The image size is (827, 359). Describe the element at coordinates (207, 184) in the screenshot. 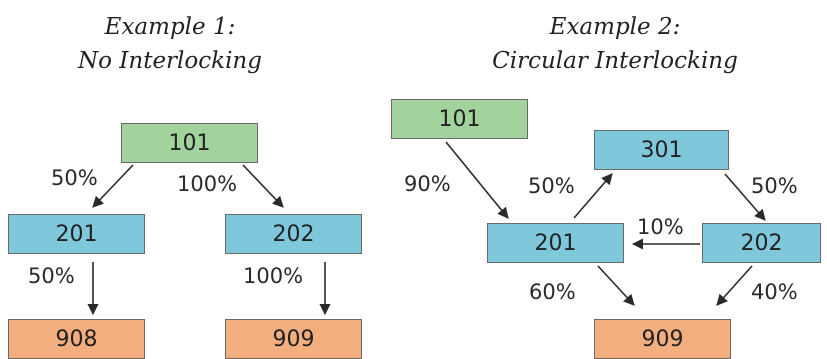

I see `ex1-label-101-202: 100%` at that location.